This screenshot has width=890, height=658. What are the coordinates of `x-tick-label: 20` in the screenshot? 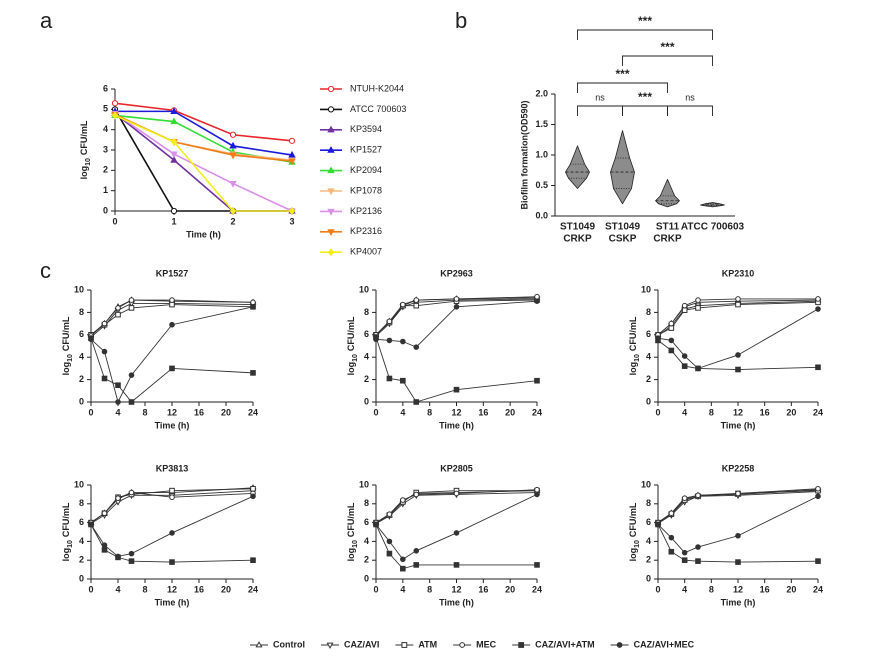 It's located at (226, 589).